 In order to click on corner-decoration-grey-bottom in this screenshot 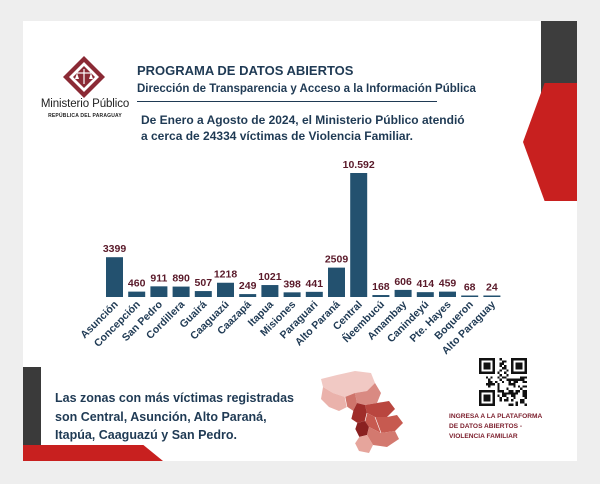, I will do `click(32, 414)`.